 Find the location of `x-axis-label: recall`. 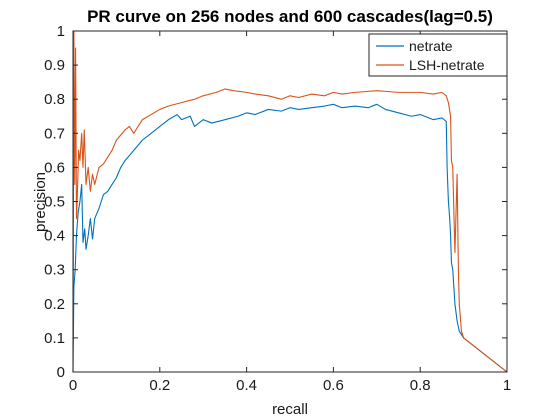

x-axis-label: recall is located at coordinates (290, 409).